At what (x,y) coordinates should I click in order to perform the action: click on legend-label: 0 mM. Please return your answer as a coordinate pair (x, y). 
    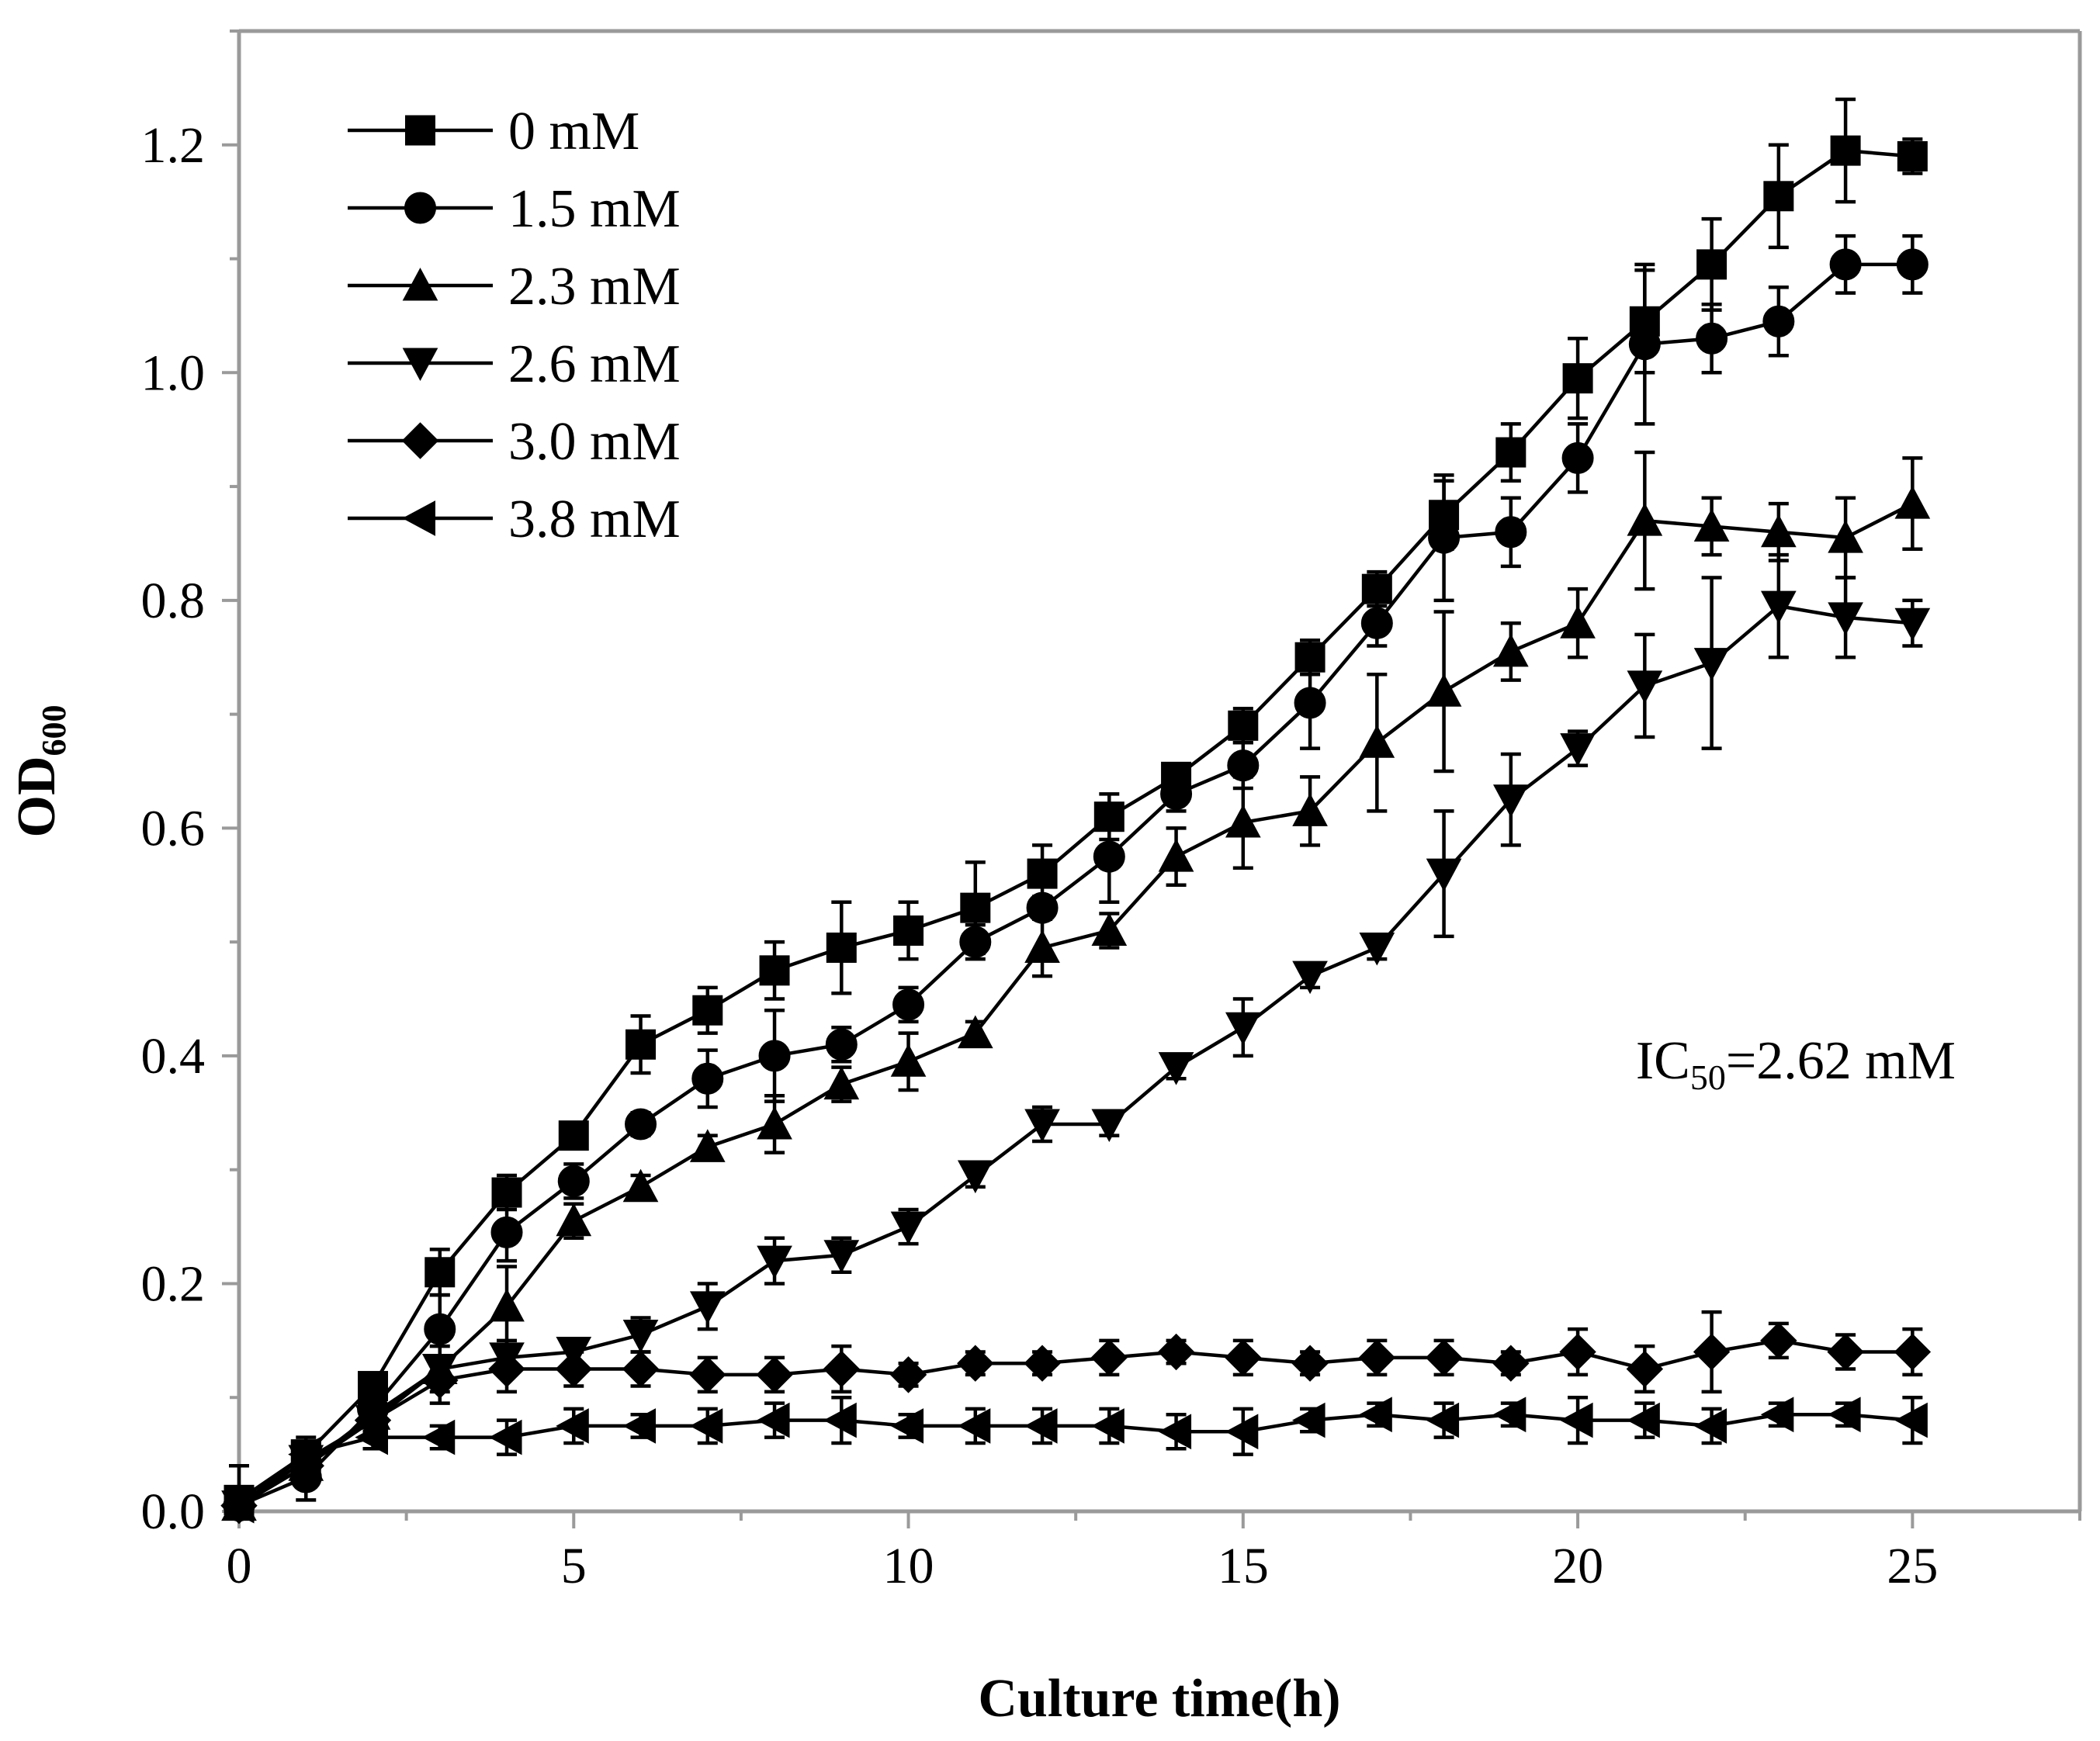
    Looking at the image, I should click on (573, 131).